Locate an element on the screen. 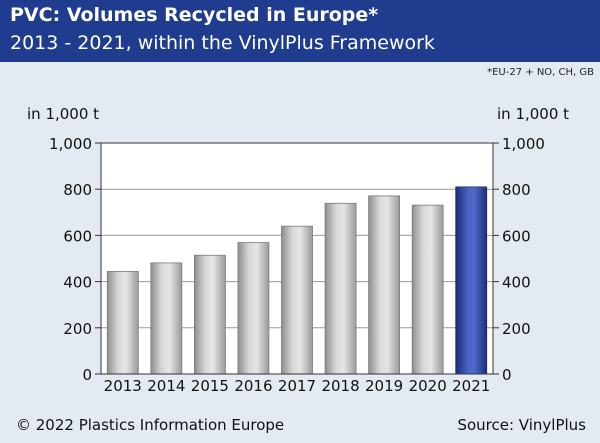 The width and height of the screenshot is (600, 443). bar-2014 is located at coordinates (166, 318).